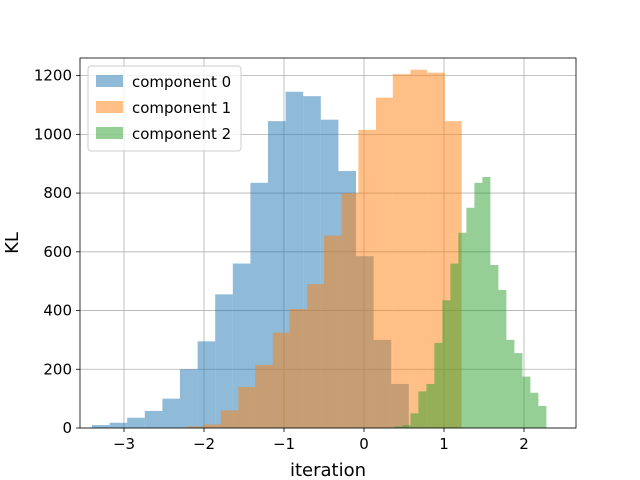  Describe the element at coordinates (181, 108) in the screenshot. I see `legend-entry-label: component 1` at that location.